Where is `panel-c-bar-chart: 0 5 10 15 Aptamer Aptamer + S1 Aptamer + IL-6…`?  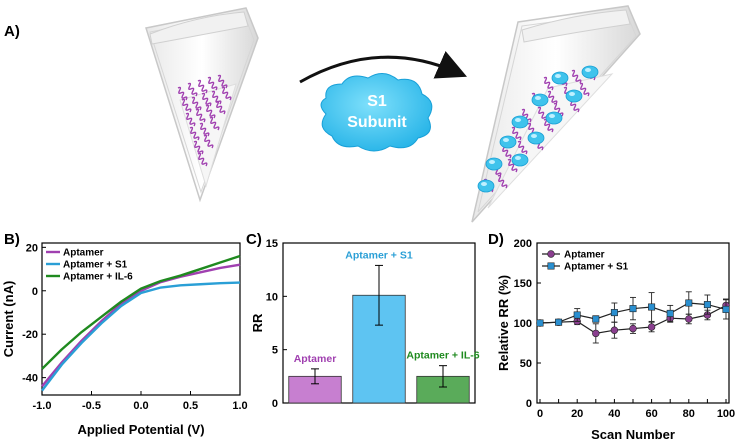
panel-c-bar-chart: 0 5 10 15 Aptamer Aptamer + S1 Aptamer + IL-6… is located at coordinates (365, 324).